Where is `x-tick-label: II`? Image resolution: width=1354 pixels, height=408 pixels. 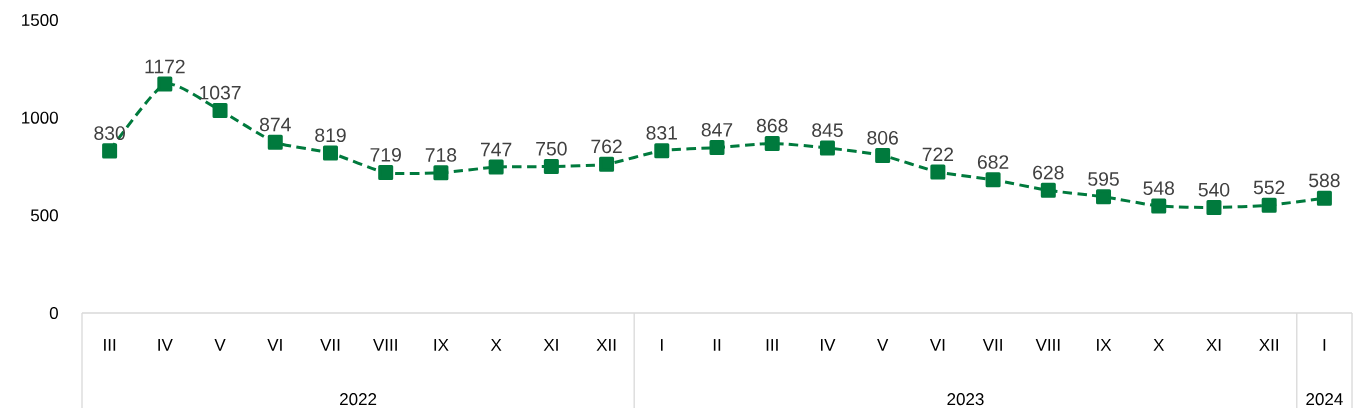 x-tick-label: II is located at coordinates (717, 345).